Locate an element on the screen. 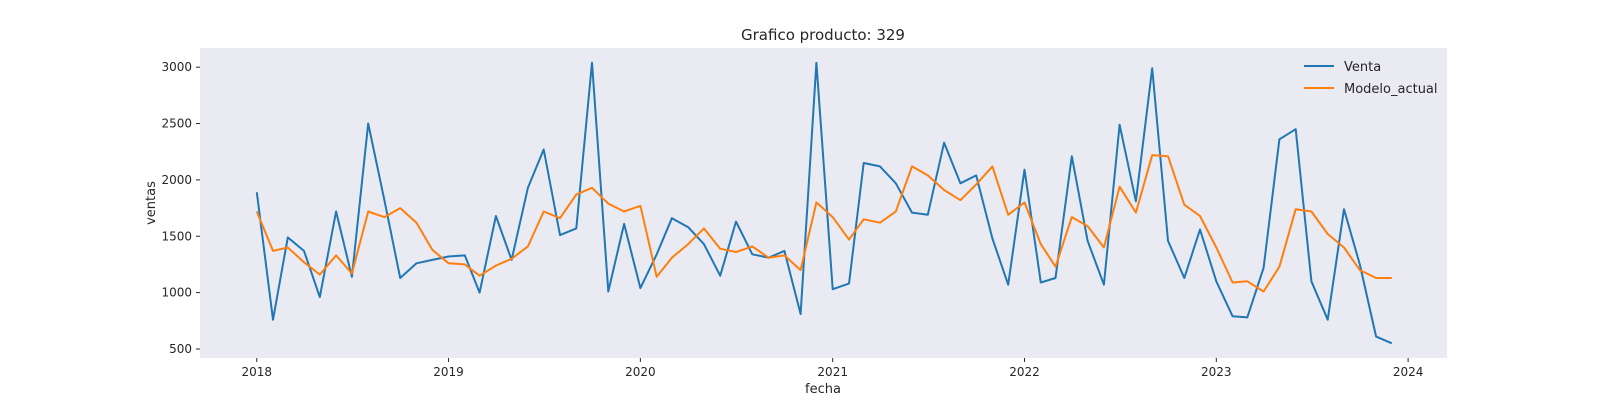  legend-label-modelo-actual: Modelo_actual is located at coordinates (1391, 89).